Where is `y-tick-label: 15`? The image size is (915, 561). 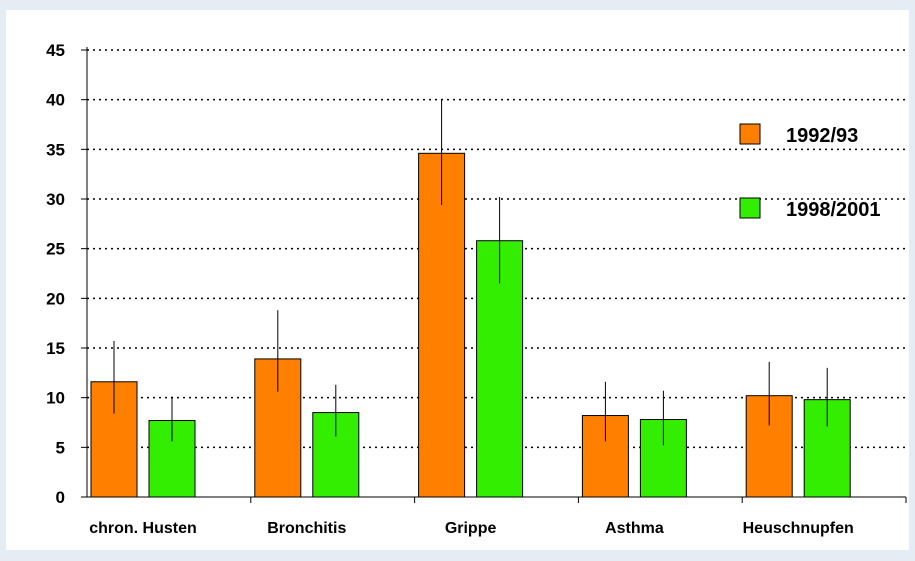
y-tick-label: 15 is located at coordinates (55, 348).